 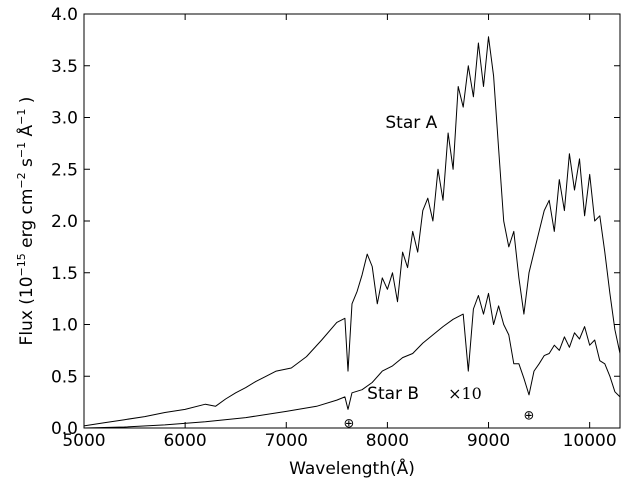 What do you see at coordinates (286, 441) in the screenshot?
I see `x-tick-label: 7000` at bounding box center [286, 441].